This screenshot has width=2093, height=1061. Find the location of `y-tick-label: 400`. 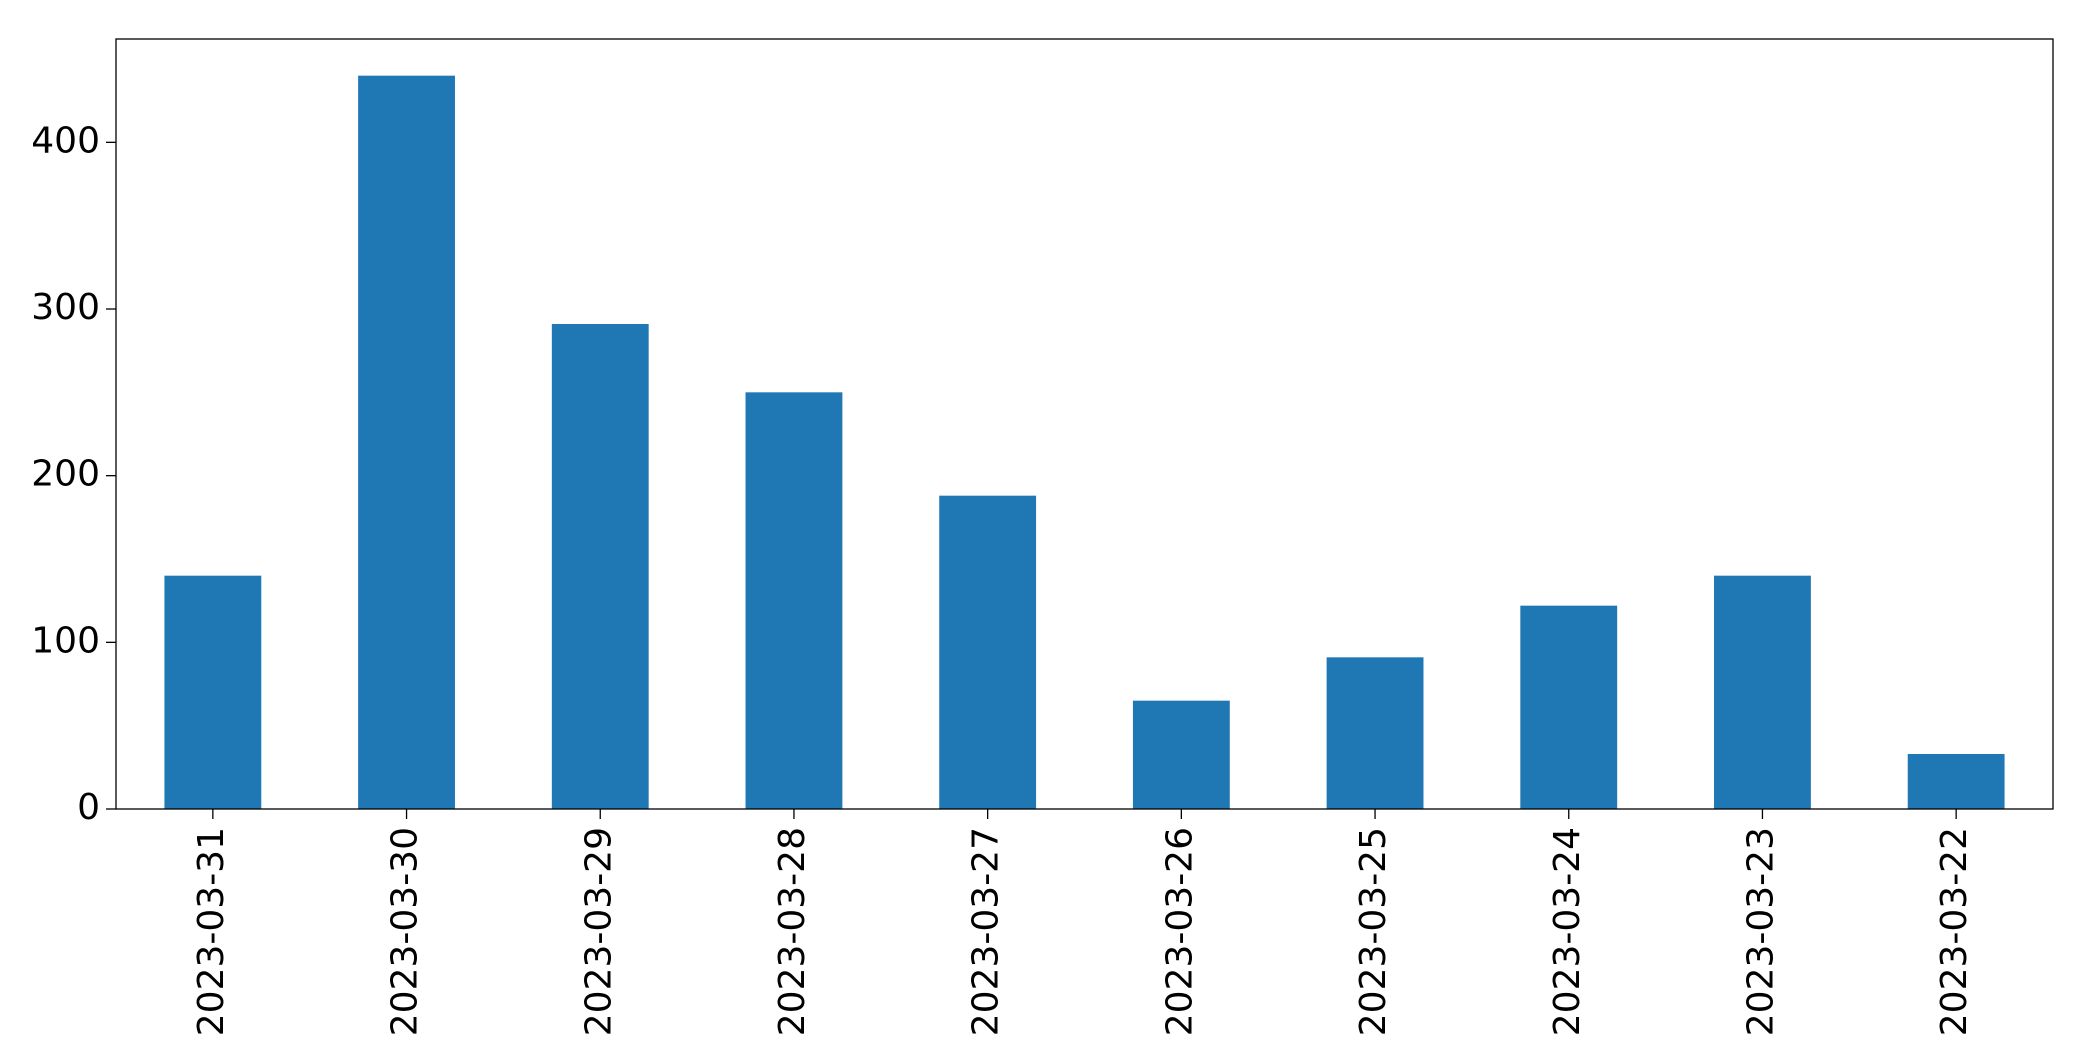

y-tick-label: 400 is located at coordinates (65, 140).